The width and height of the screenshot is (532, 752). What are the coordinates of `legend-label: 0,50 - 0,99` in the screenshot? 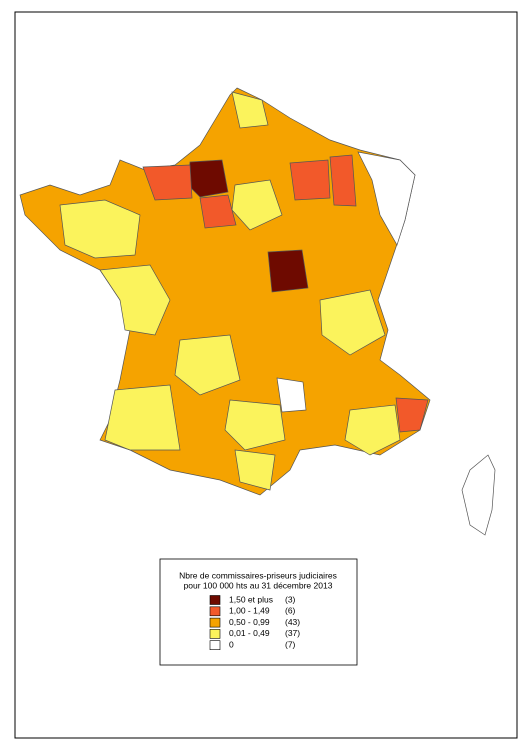 It's located at (249, 622).